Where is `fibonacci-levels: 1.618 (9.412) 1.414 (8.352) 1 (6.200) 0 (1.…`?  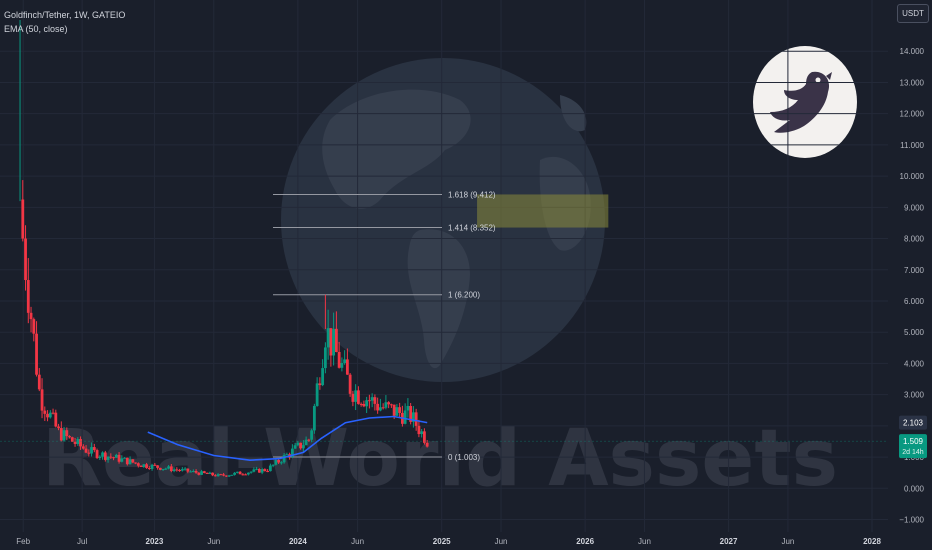 fibonacci-levels: 1.618 (9.412) 1.414 (8.352) 1 (6.200) 0 (1.… is located at coordinates (384, 326).